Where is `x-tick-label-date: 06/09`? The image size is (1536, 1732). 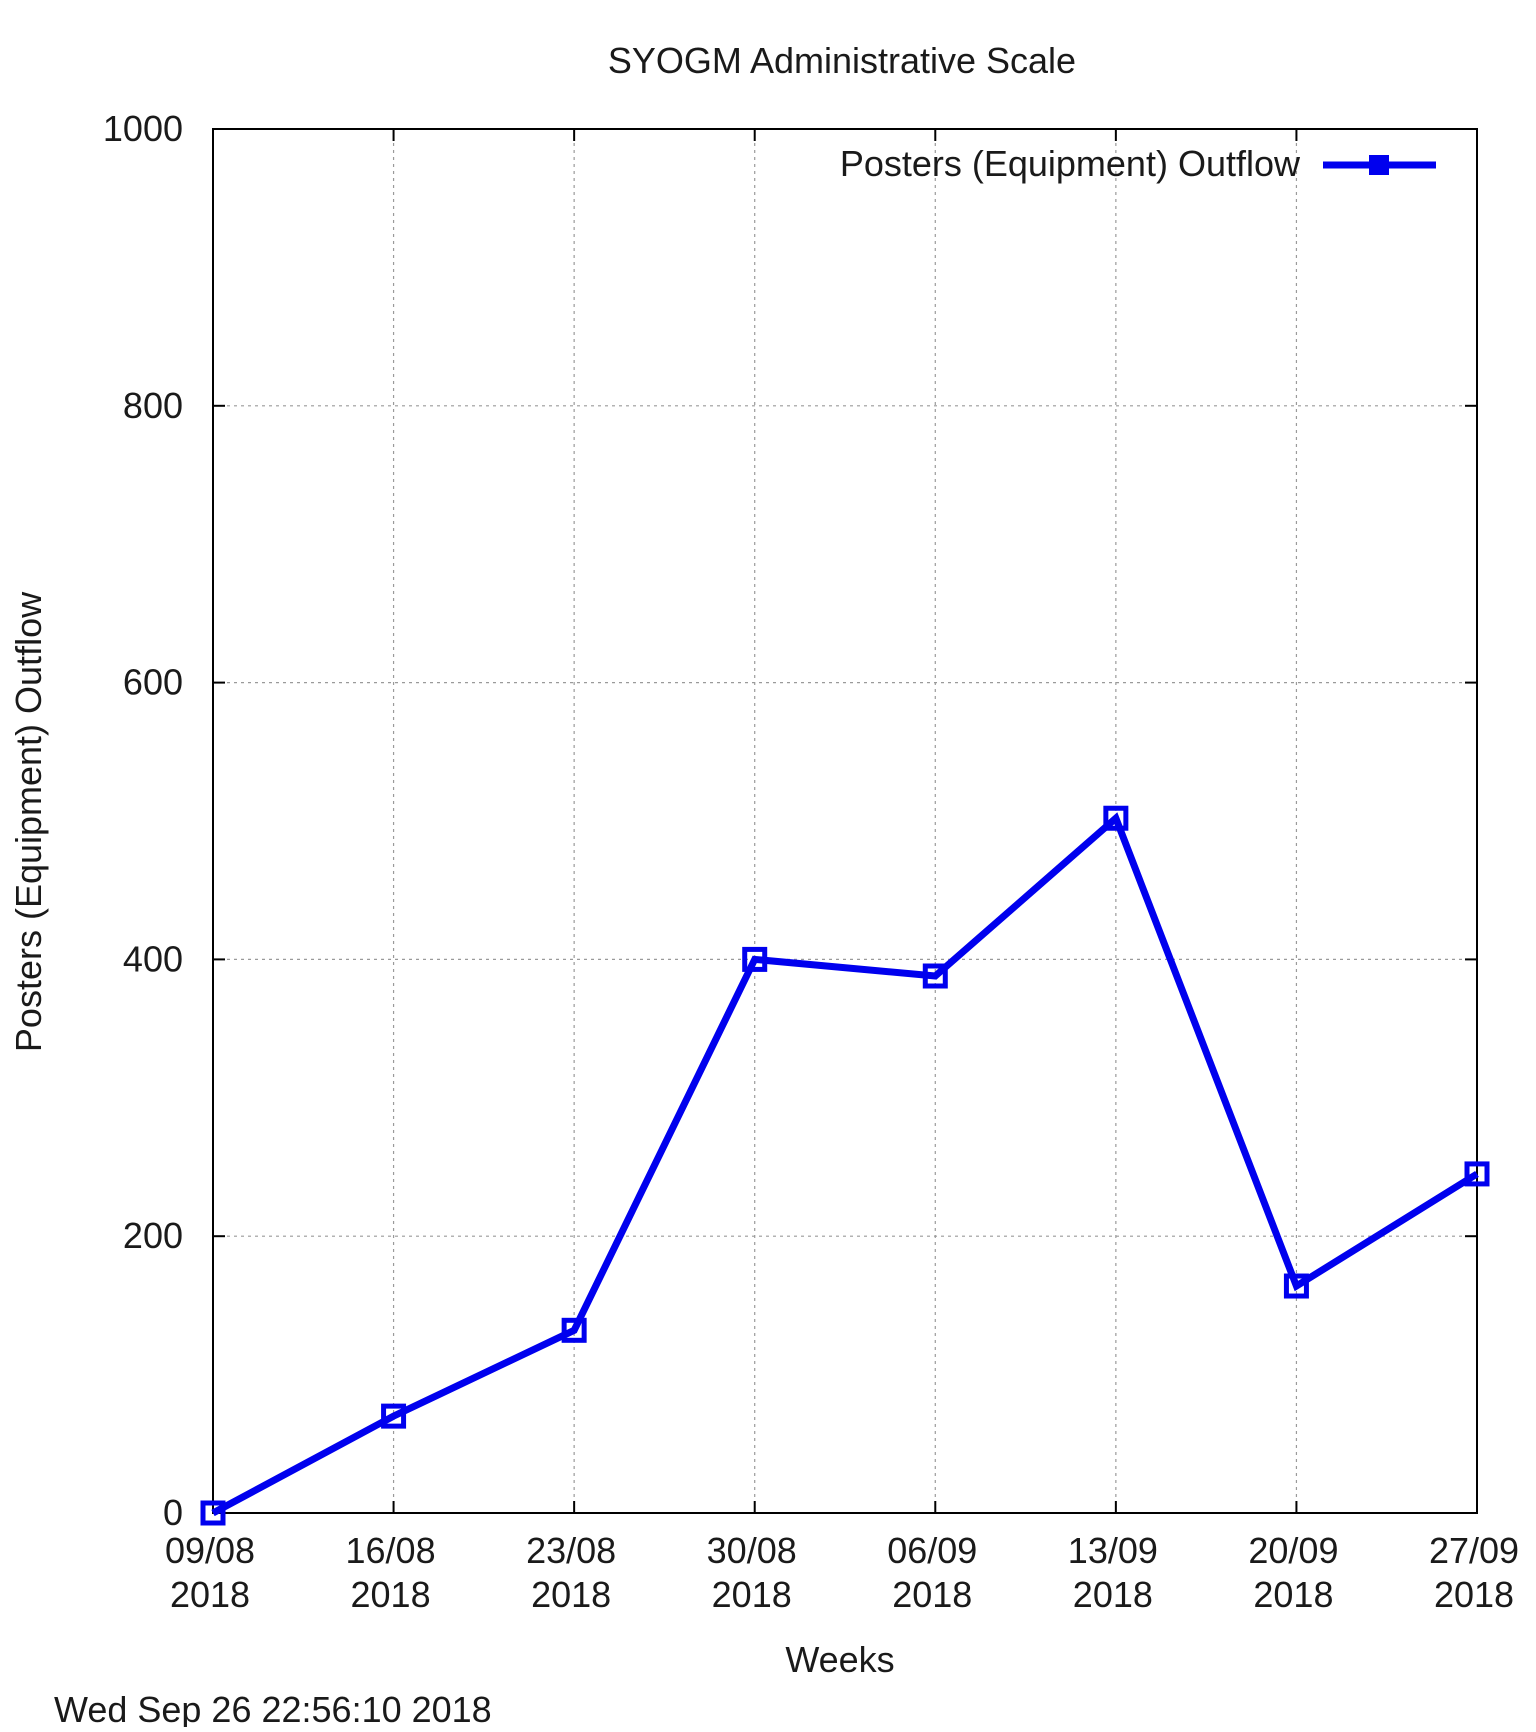
x-tick-label-date: 06/09 is located at coordinates (932, 1550).